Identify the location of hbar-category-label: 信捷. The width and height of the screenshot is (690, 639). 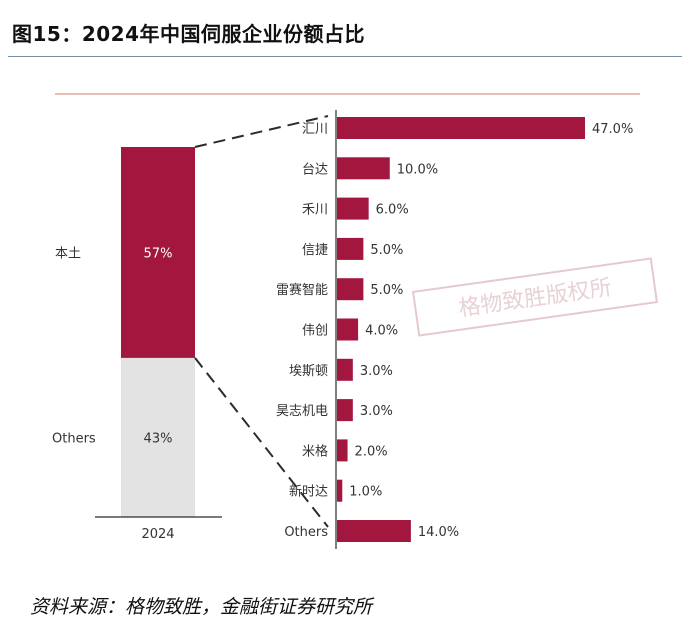
(315, 250).